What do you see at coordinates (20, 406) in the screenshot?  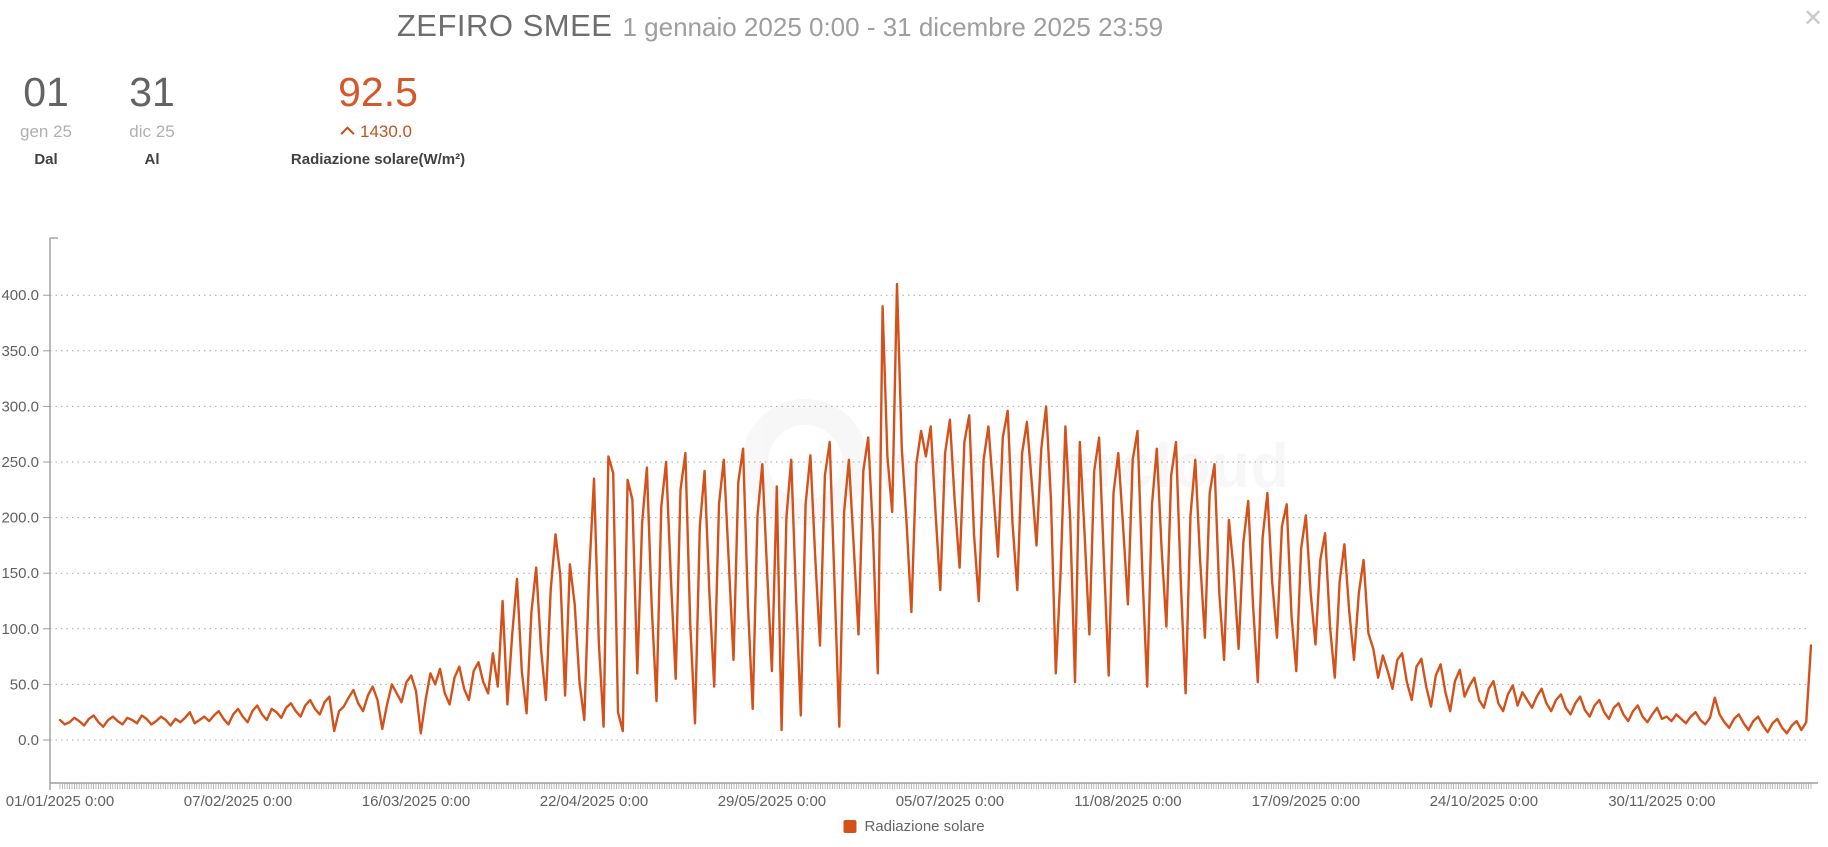 I see `y-axis-label: 300.0` at bounding box center [20, 406].